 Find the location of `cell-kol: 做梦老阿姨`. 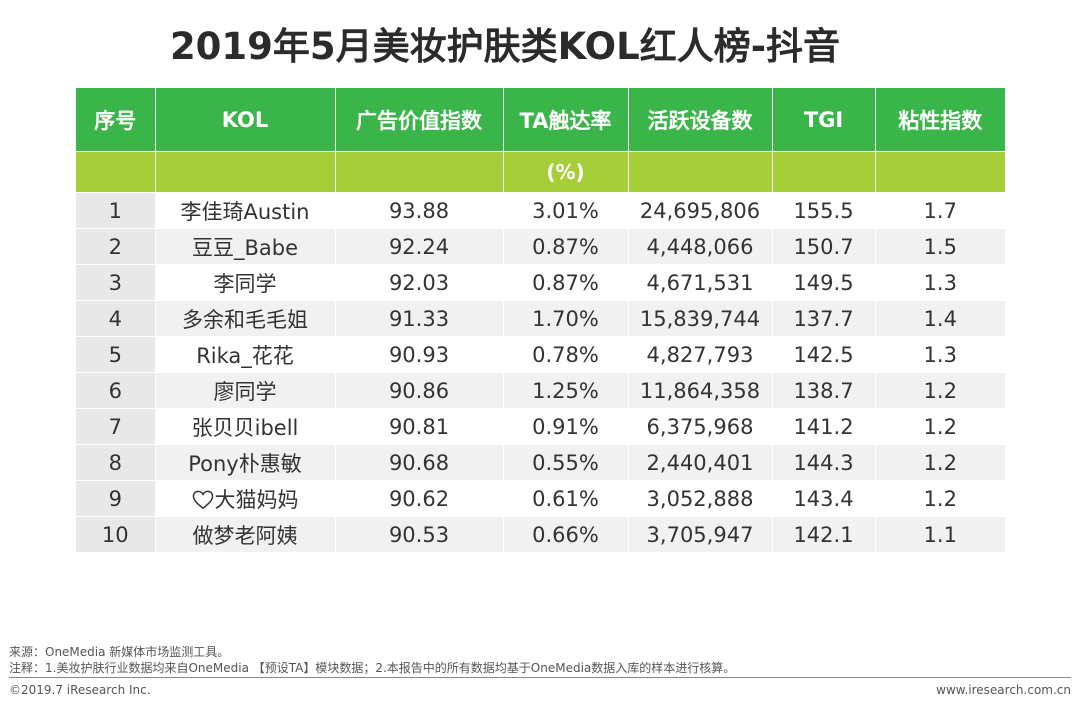

cell-kol: 做梦老阿姨 is located at coordinates (245, 534).